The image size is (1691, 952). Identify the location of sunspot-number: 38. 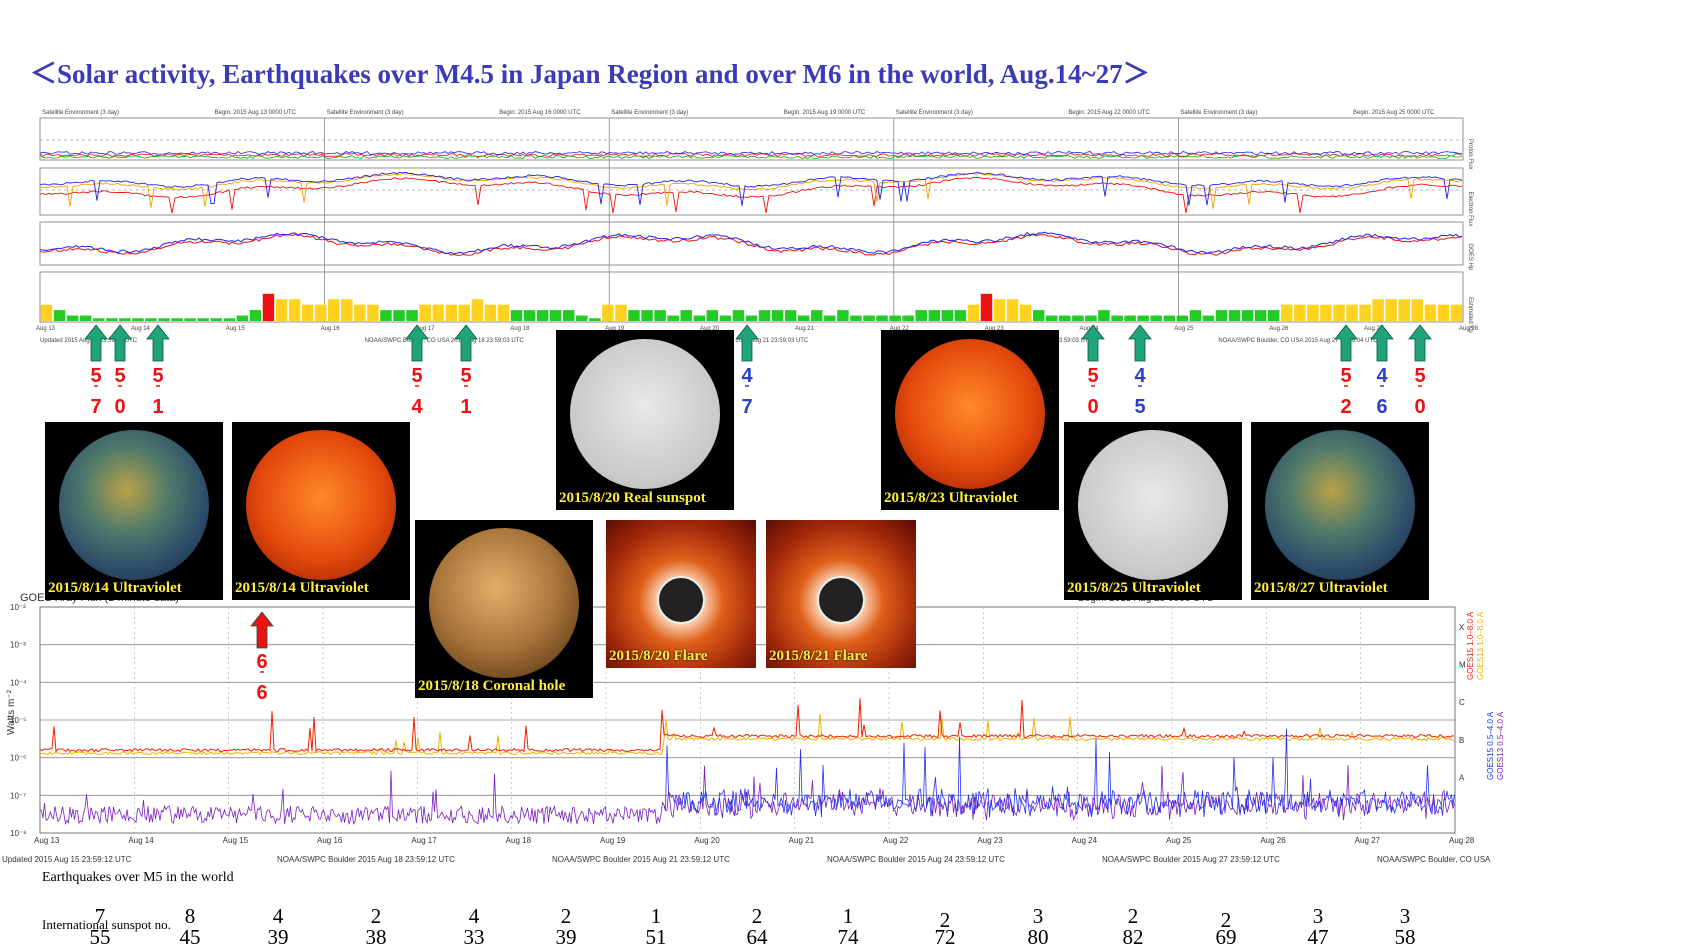
(376, 937).